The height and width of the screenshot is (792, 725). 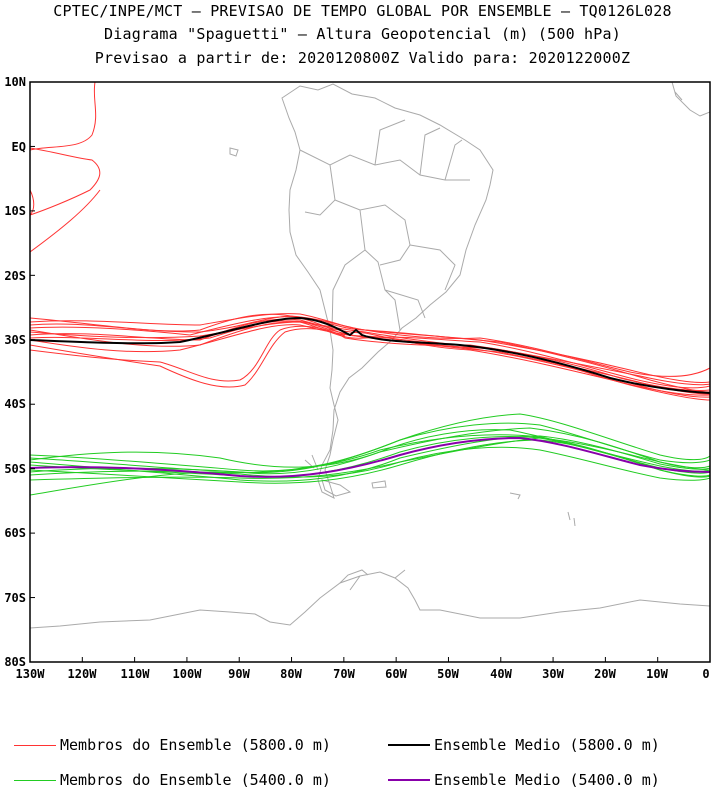 I want to click on legend-label: Membros do Ensemble (5400.0 m), so click(x=195, y=780).